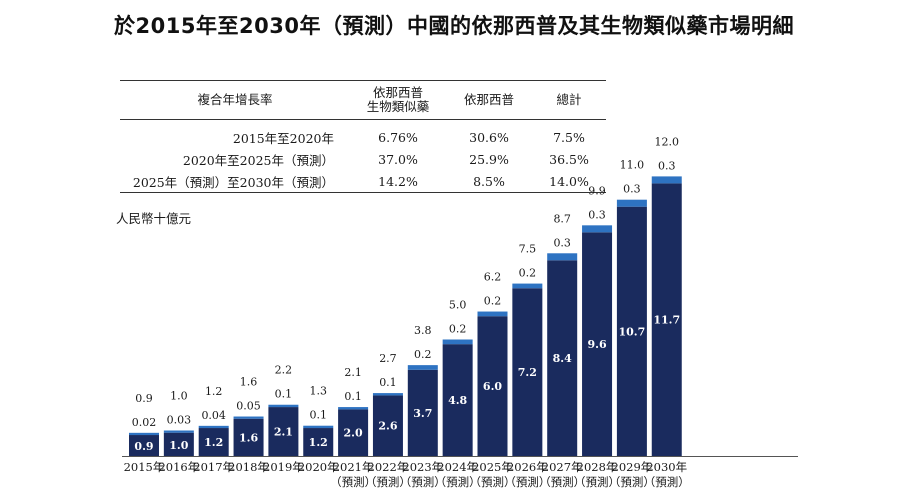 This screenshot has height=500, width=908. What do you see at coordinates (363, 159) in the screenshot?
I see `cagr-row: 2020年至2025年（預測） 37.0% 25.9% 36.5%` at bounding box center [363, 159].